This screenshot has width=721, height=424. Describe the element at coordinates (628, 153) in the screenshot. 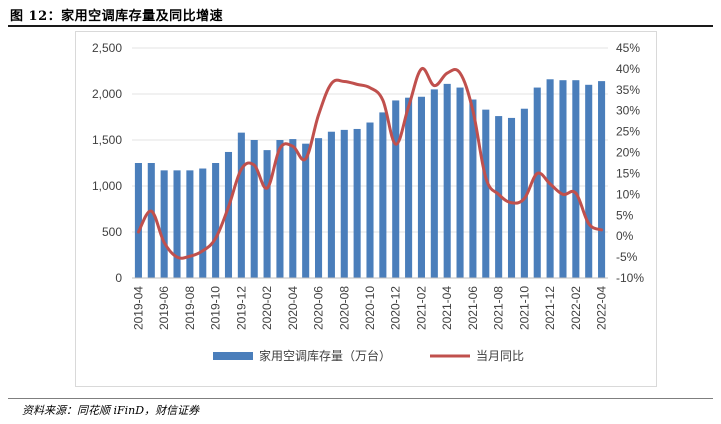

I see `y-right-tick-label: 20%` at that location.